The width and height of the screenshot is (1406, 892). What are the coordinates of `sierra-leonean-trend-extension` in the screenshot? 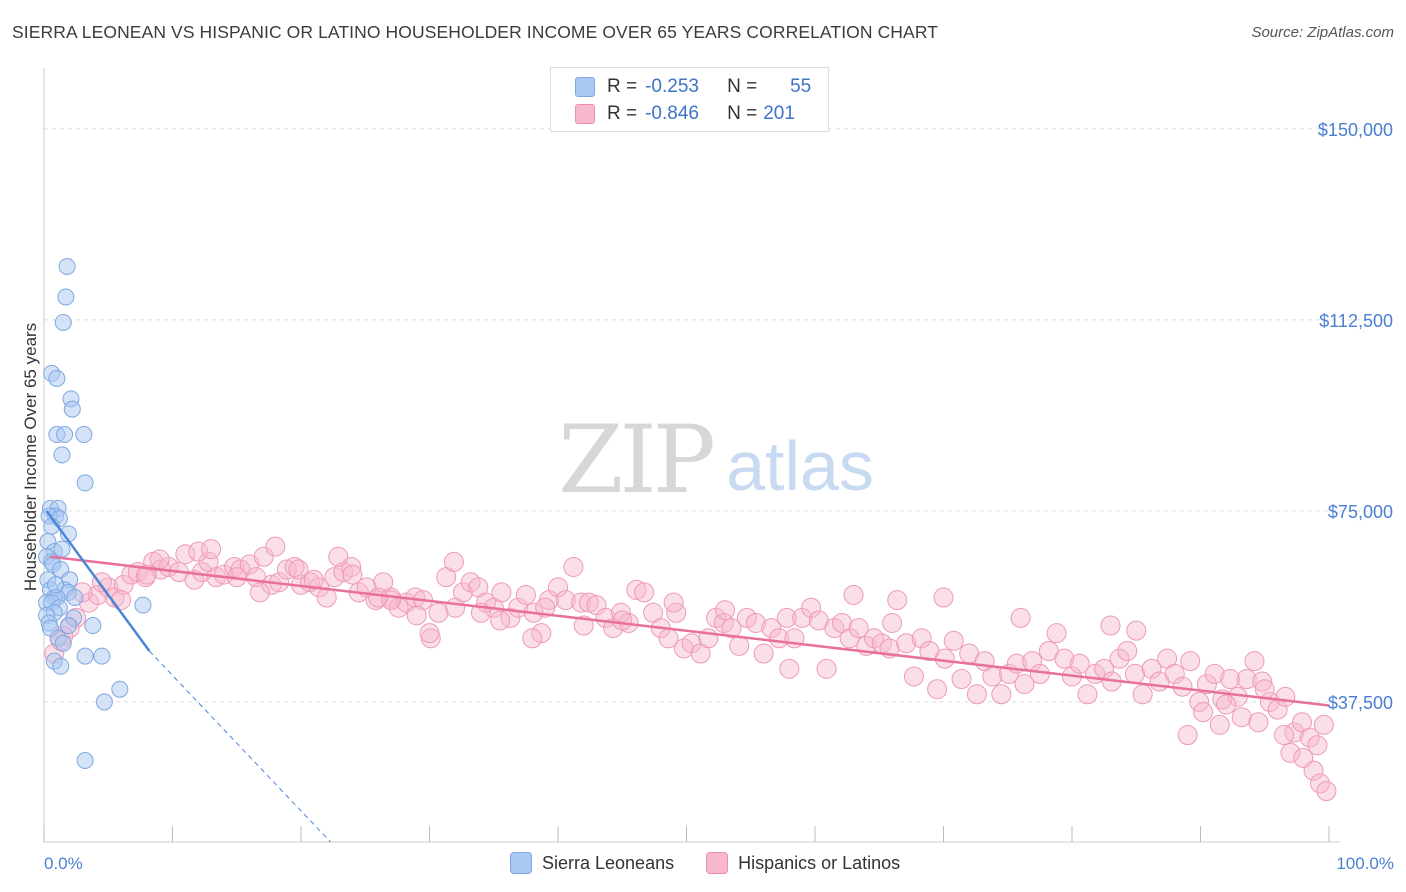 It's located at (240, 746).